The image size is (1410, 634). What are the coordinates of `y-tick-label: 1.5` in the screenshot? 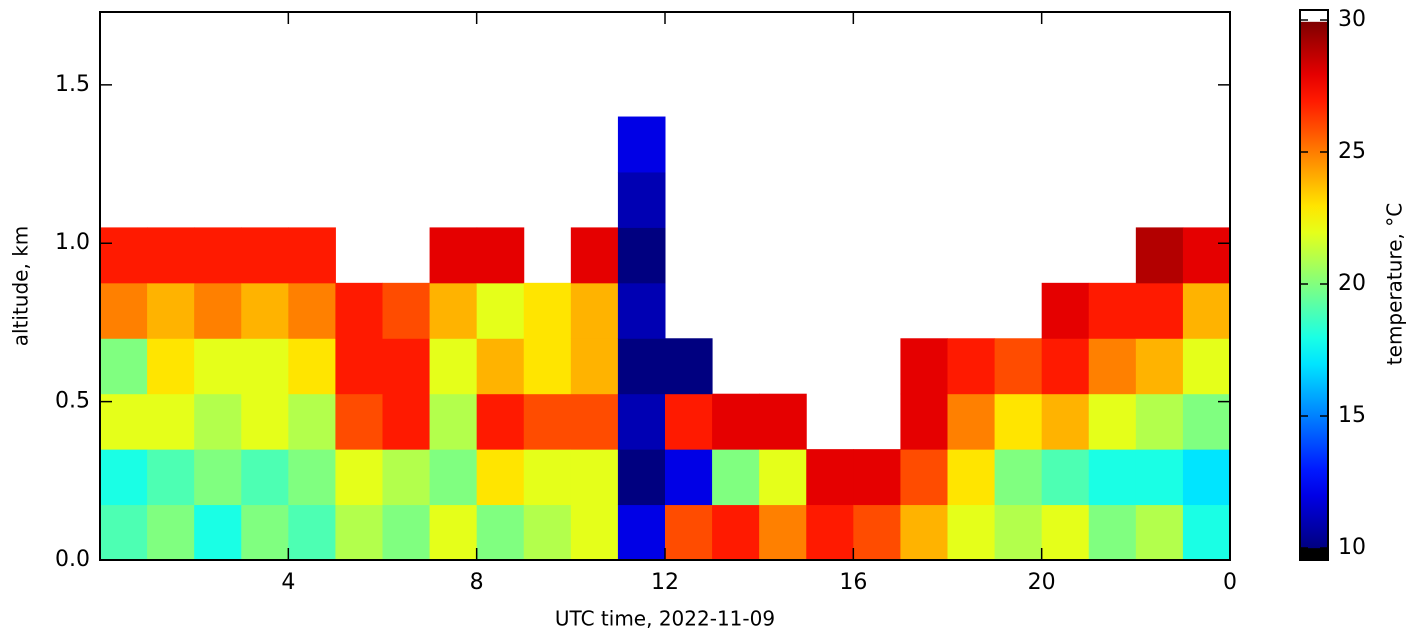 It's located at (72, 84).